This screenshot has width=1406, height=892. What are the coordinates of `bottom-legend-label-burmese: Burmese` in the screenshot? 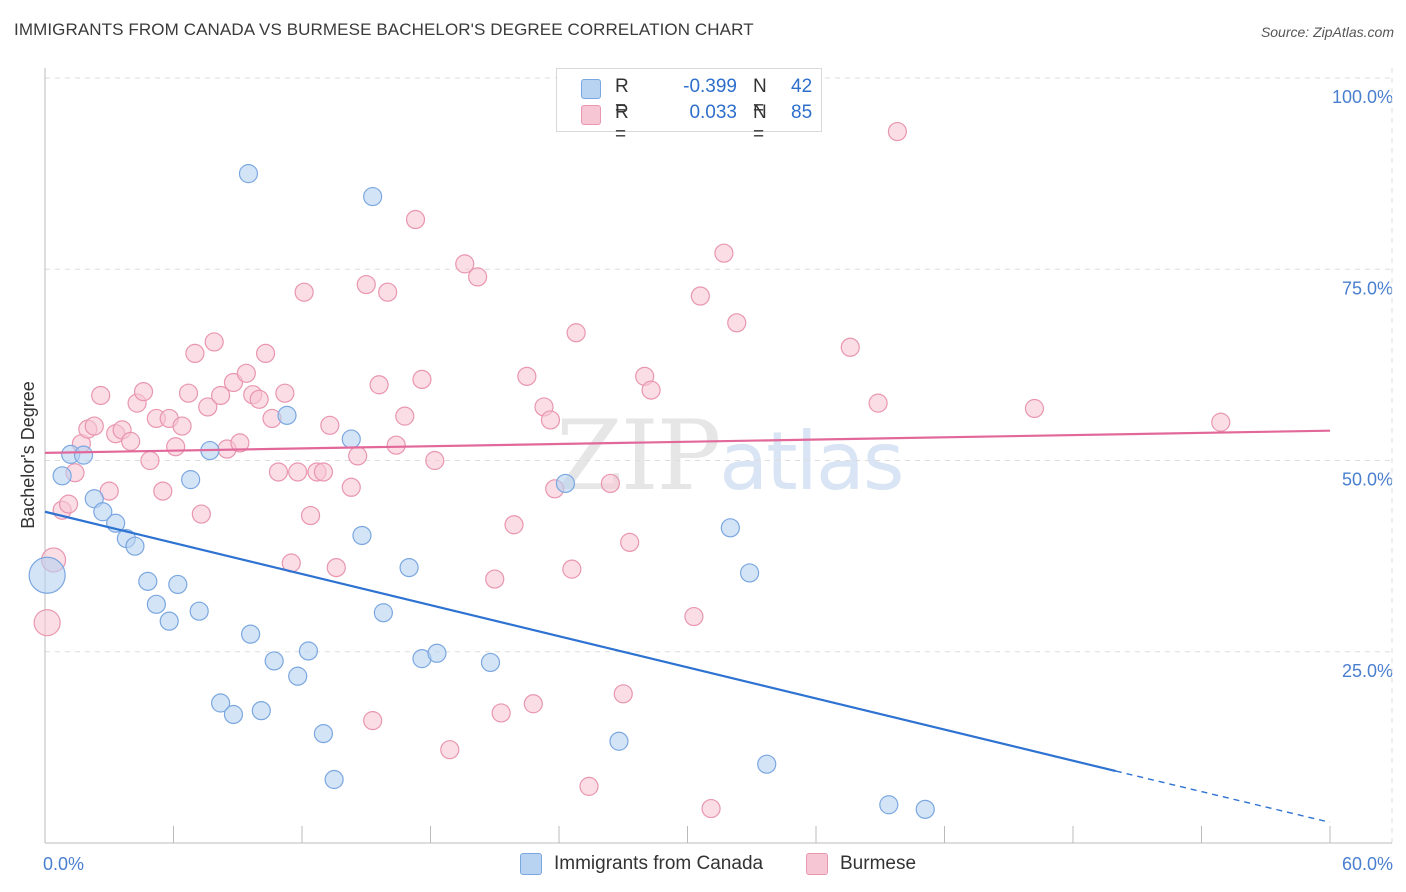 It's located at (878, 863).